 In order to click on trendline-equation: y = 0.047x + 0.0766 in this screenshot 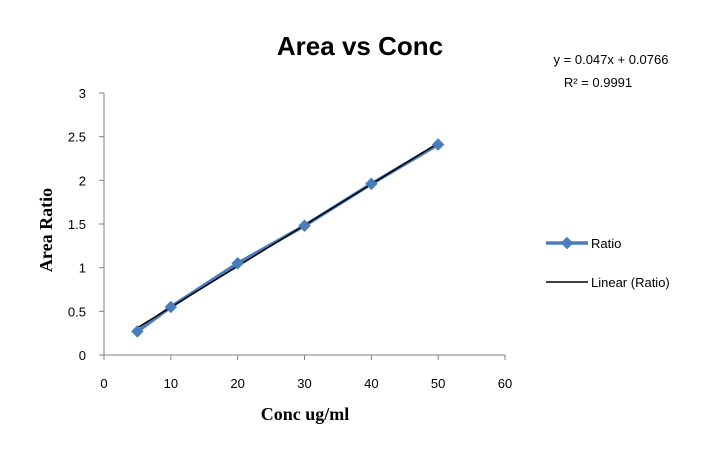, I will do `click(611, 59)`.